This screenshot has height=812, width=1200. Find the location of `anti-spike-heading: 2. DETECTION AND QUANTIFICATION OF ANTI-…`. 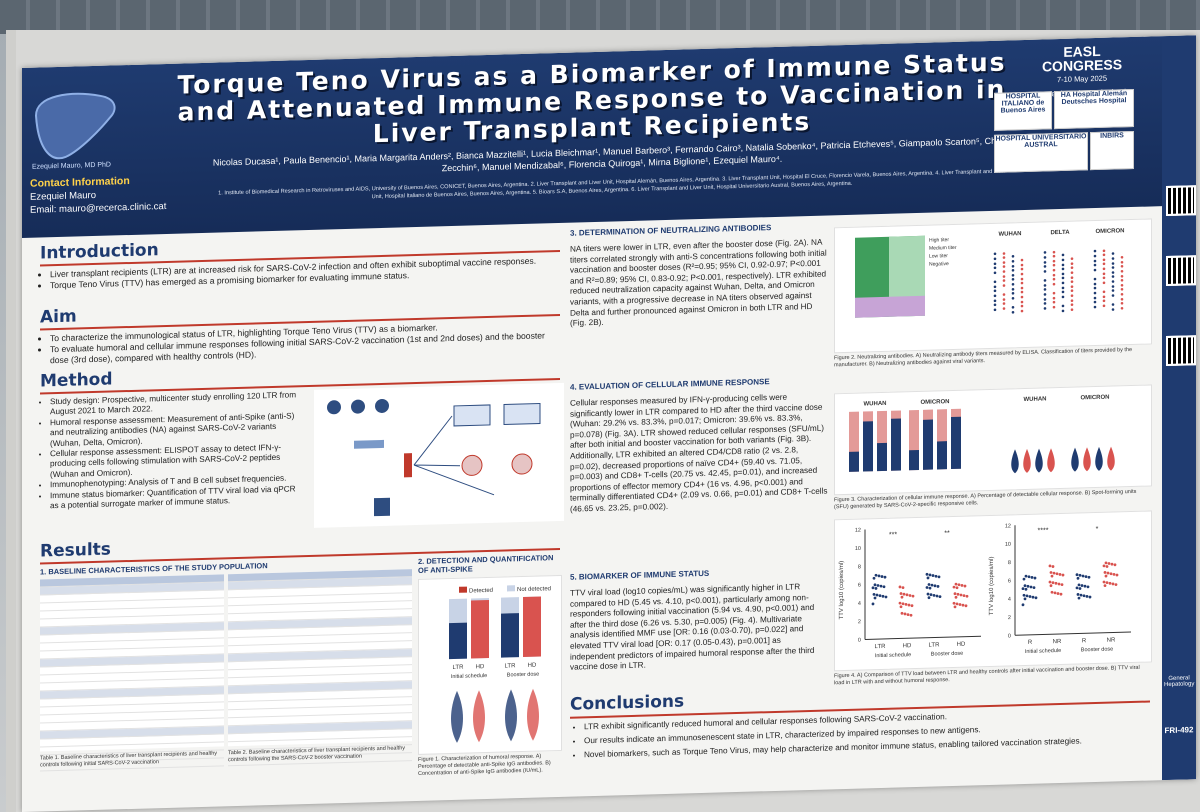

anti-spike-heading: 2. DETECTION AND QUANTIFICATION OF ANTI-… is located at coordinates (486, 564).